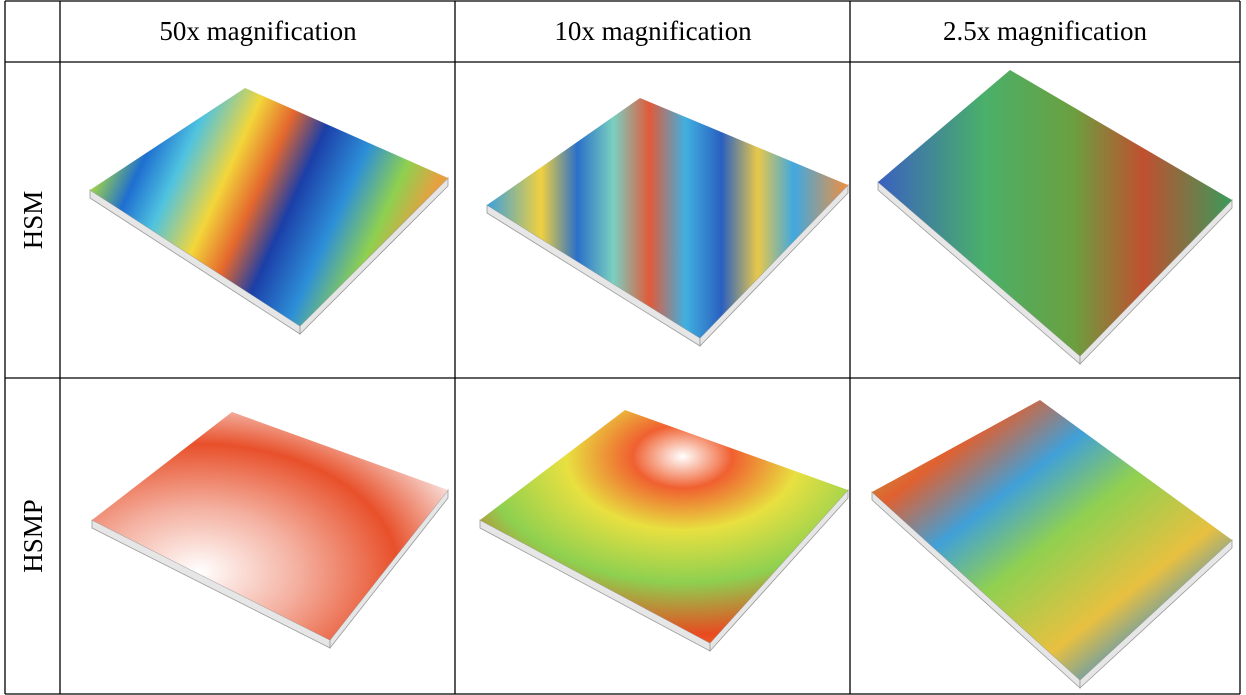 Image resolution: width=1246 pixels, height=695 pixels. Describe the element at coordinates (33, 220) in the screenshot. I see `row-label: HSM` at that location.